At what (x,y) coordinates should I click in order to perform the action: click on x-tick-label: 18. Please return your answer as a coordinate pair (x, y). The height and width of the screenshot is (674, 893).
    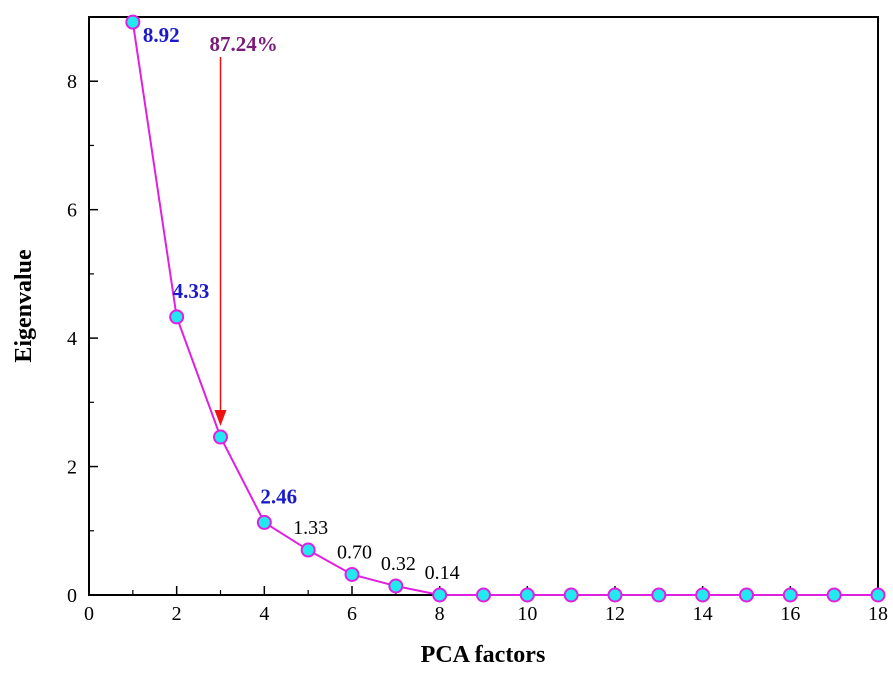
    Looking at the image, I should click on (878, 614).